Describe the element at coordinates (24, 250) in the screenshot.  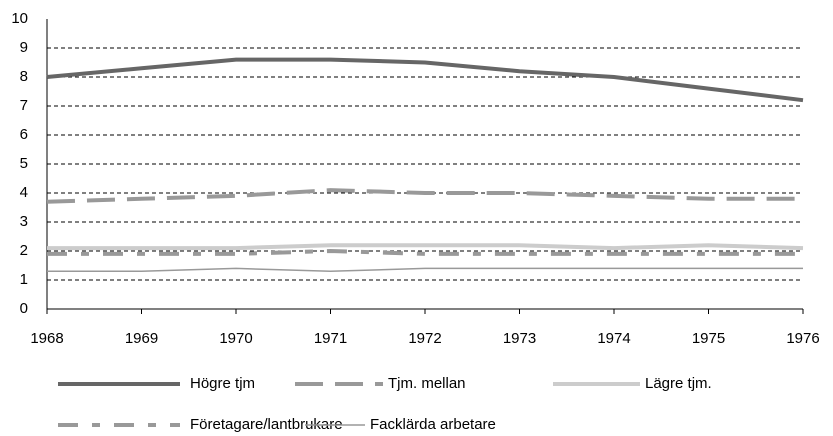
I see `y-tick-label: 2` at that location.